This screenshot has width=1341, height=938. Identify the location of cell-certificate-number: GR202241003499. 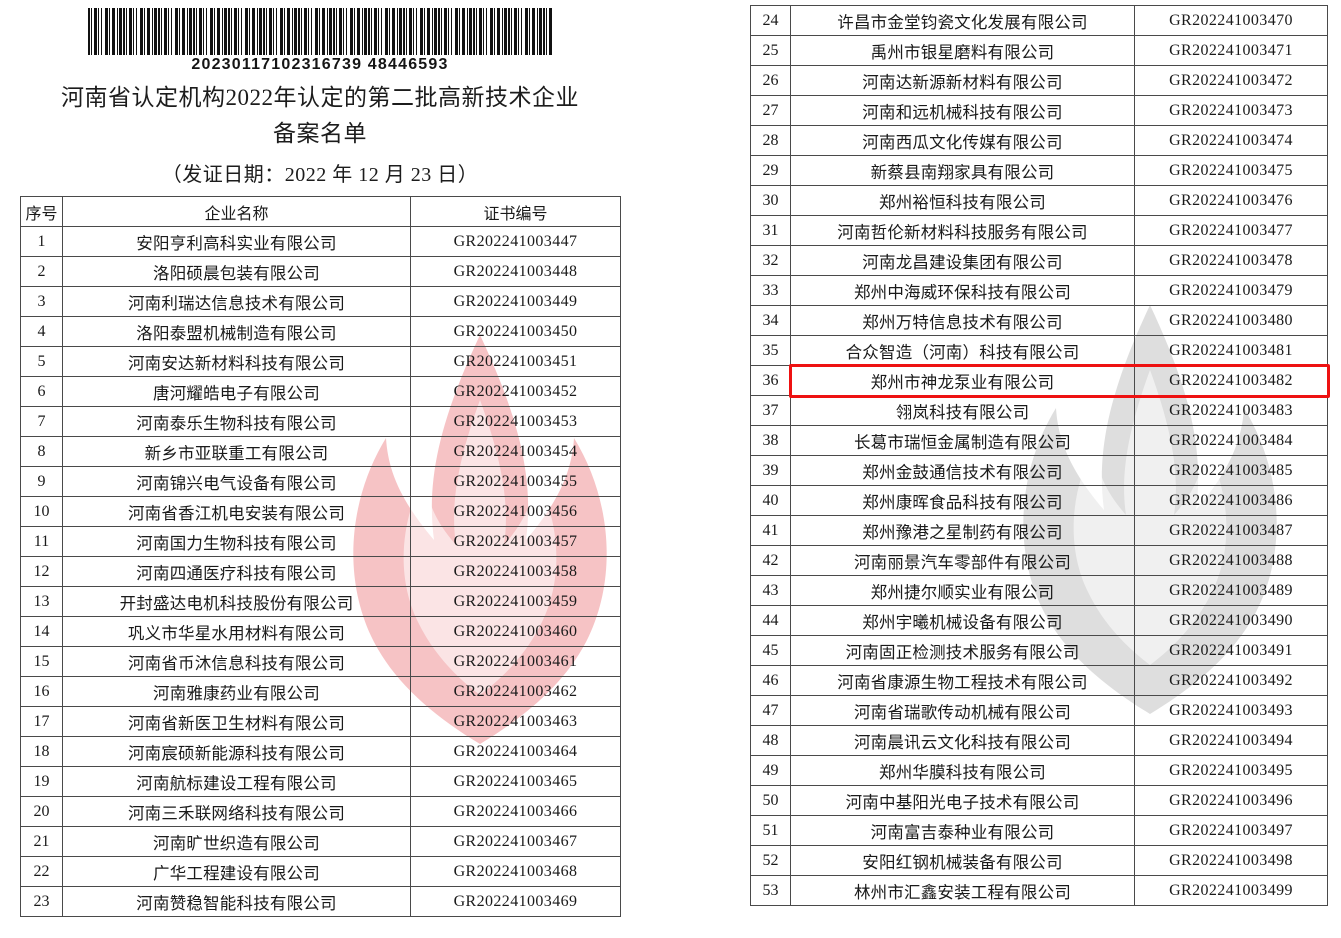
(1231, 890).